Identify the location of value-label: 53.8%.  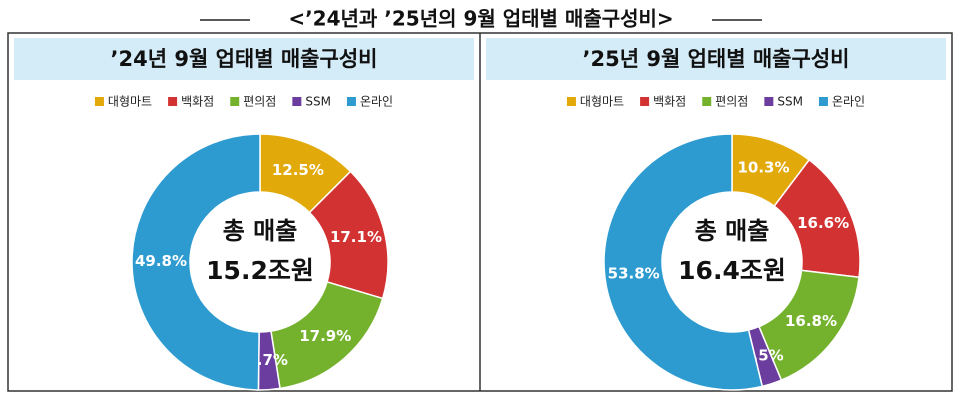
(634, 273).